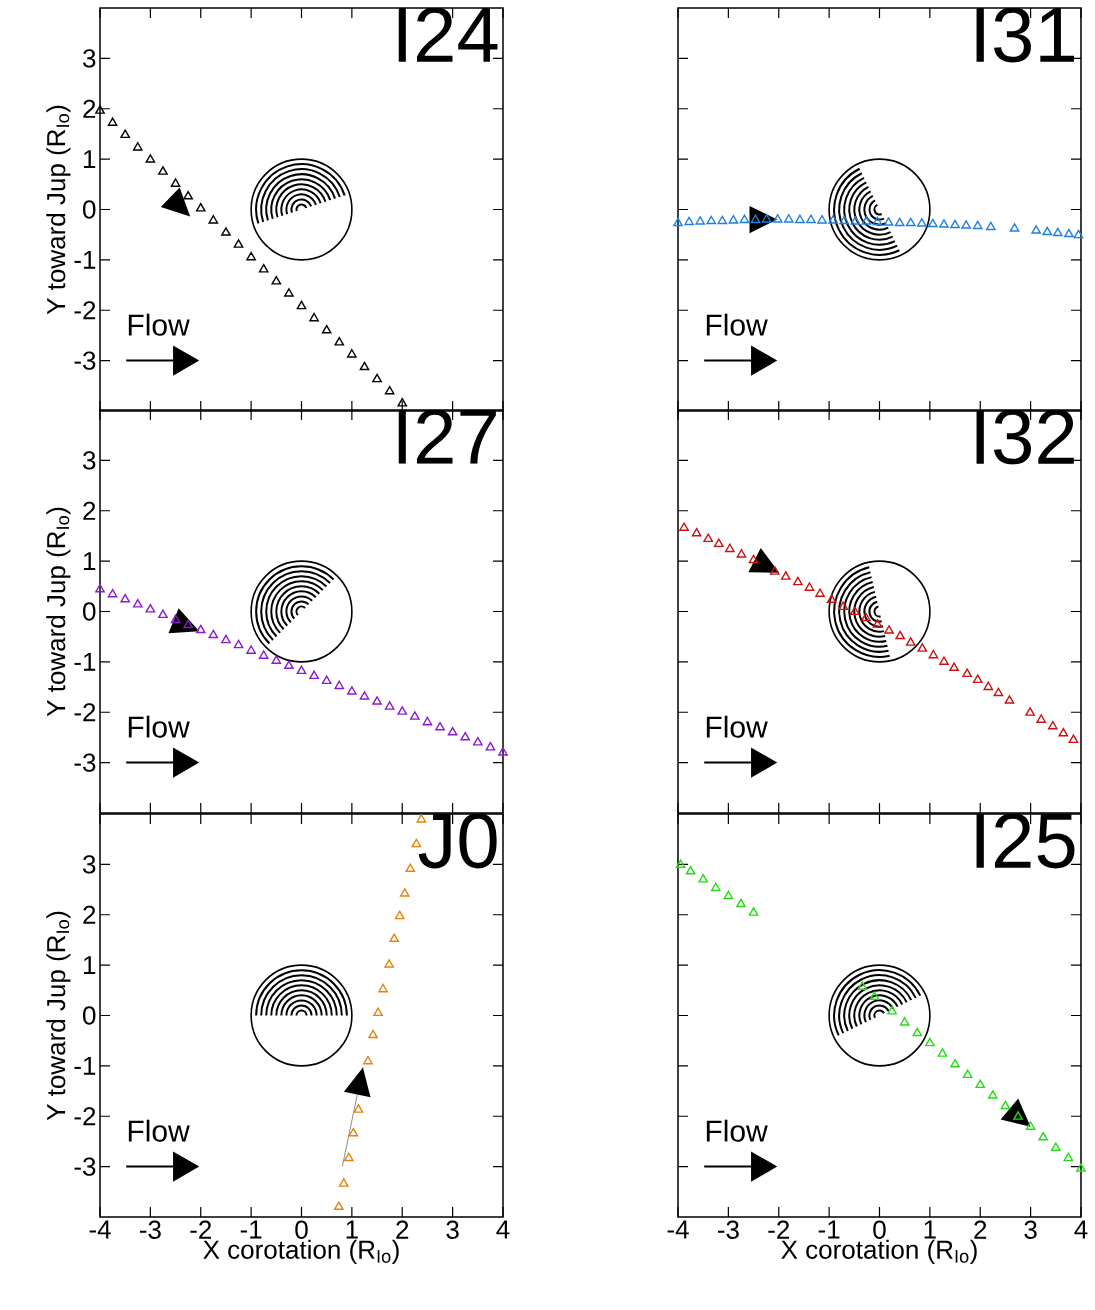 The width and height of the screenshot is (1095, 1310). I want to click on chart-title: I25, so click(1025, 841).